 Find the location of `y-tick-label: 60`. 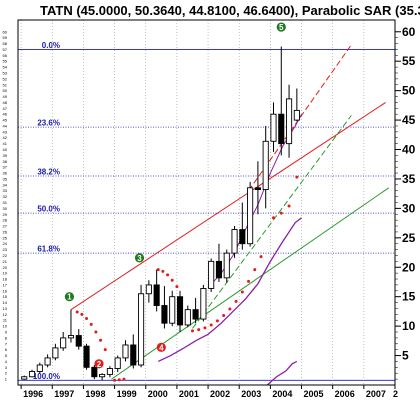

y-tick-label: 60 is located at coordinates (409, 32).